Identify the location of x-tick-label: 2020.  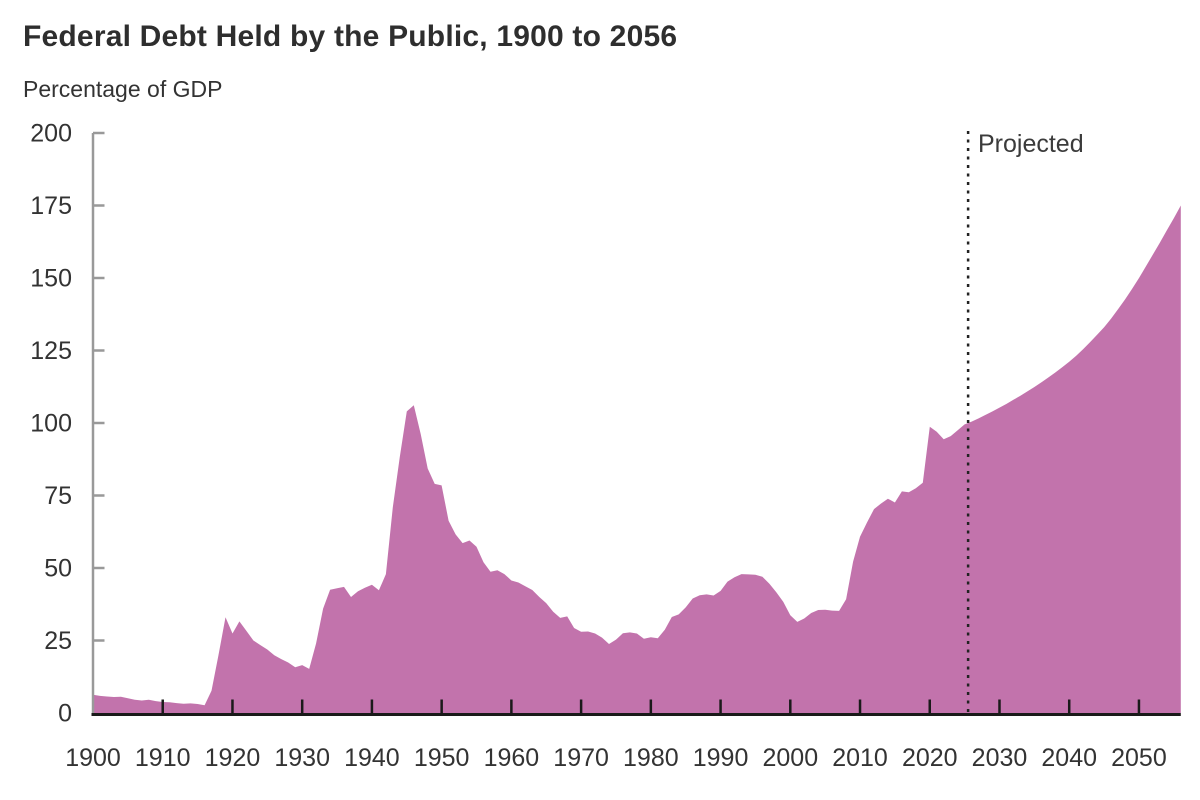
(930, 758).